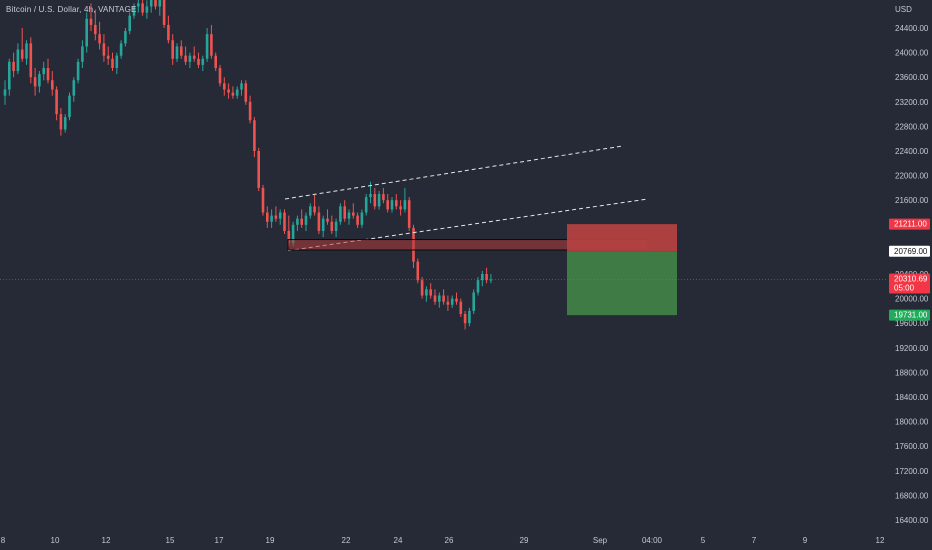 The width and height of the screenshot is (932, 550). I want to click on stop-loss-zone, so click(622, 238).